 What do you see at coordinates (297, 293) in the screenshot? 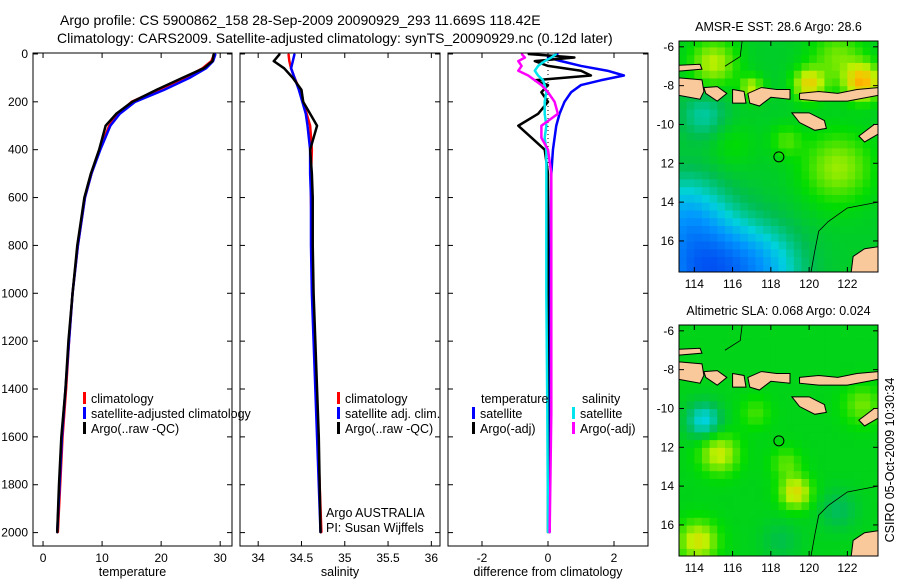
I see `series-line-argo-raw-qc-` at bounding box center [297, 293].